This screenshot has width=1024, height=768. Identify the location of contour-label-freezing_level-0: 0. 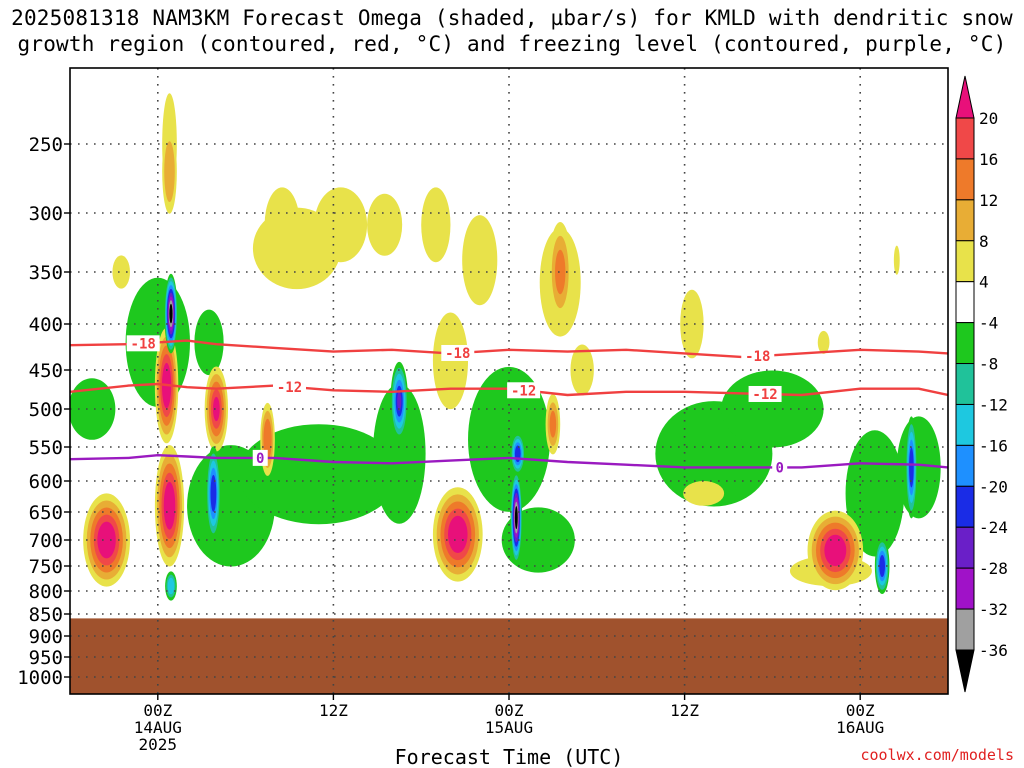
(260, 459).